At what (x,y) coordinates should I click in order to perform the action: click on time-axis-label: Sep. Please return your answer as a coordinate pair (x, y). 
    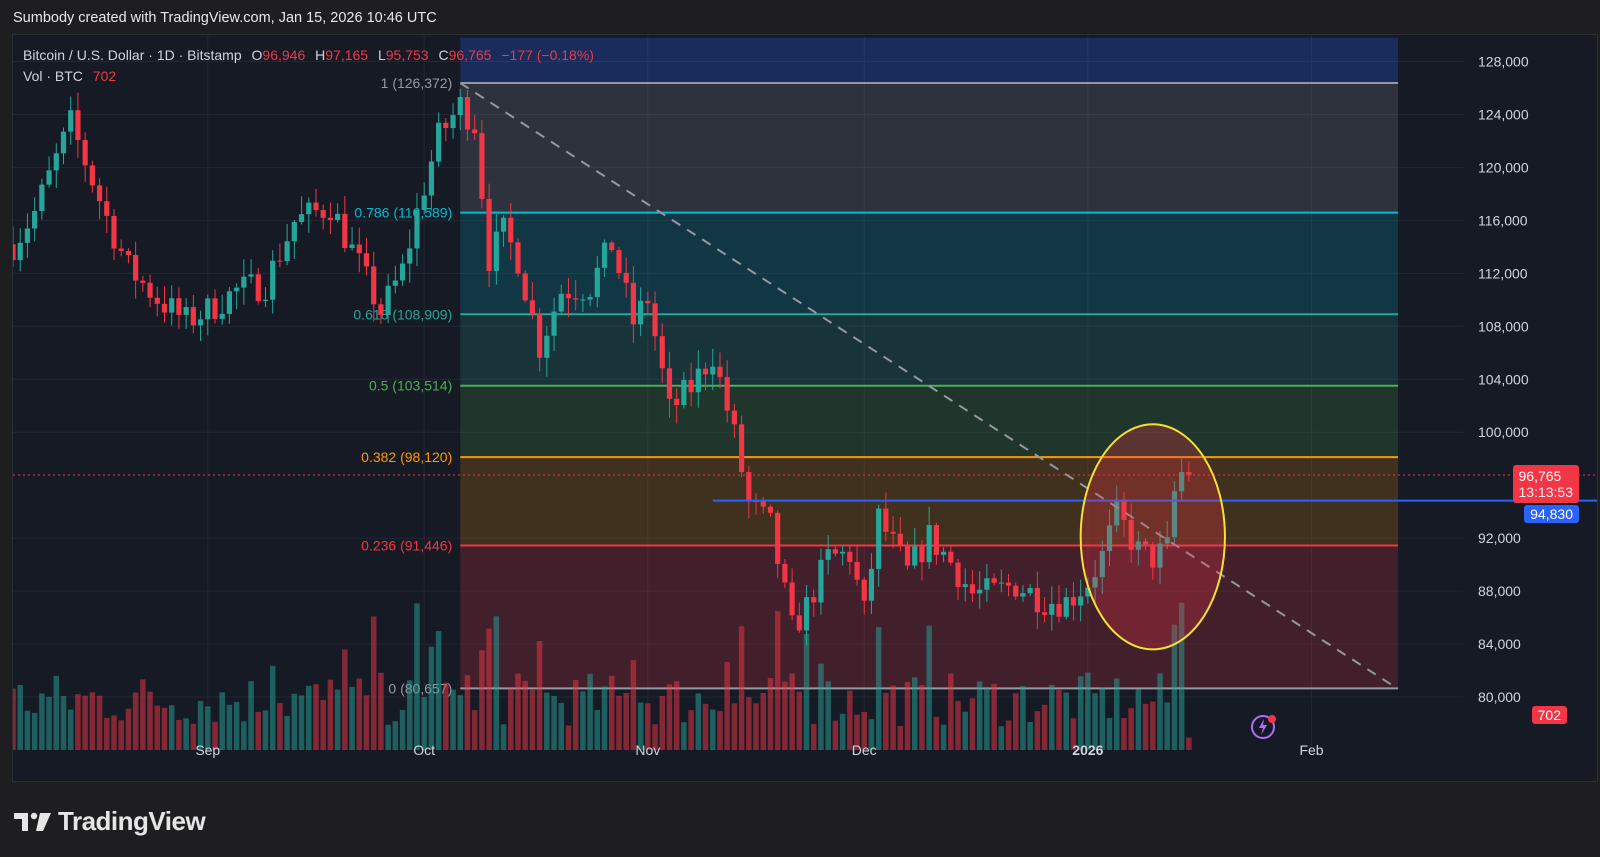
    Looking at the image, I should click on (207, 750).